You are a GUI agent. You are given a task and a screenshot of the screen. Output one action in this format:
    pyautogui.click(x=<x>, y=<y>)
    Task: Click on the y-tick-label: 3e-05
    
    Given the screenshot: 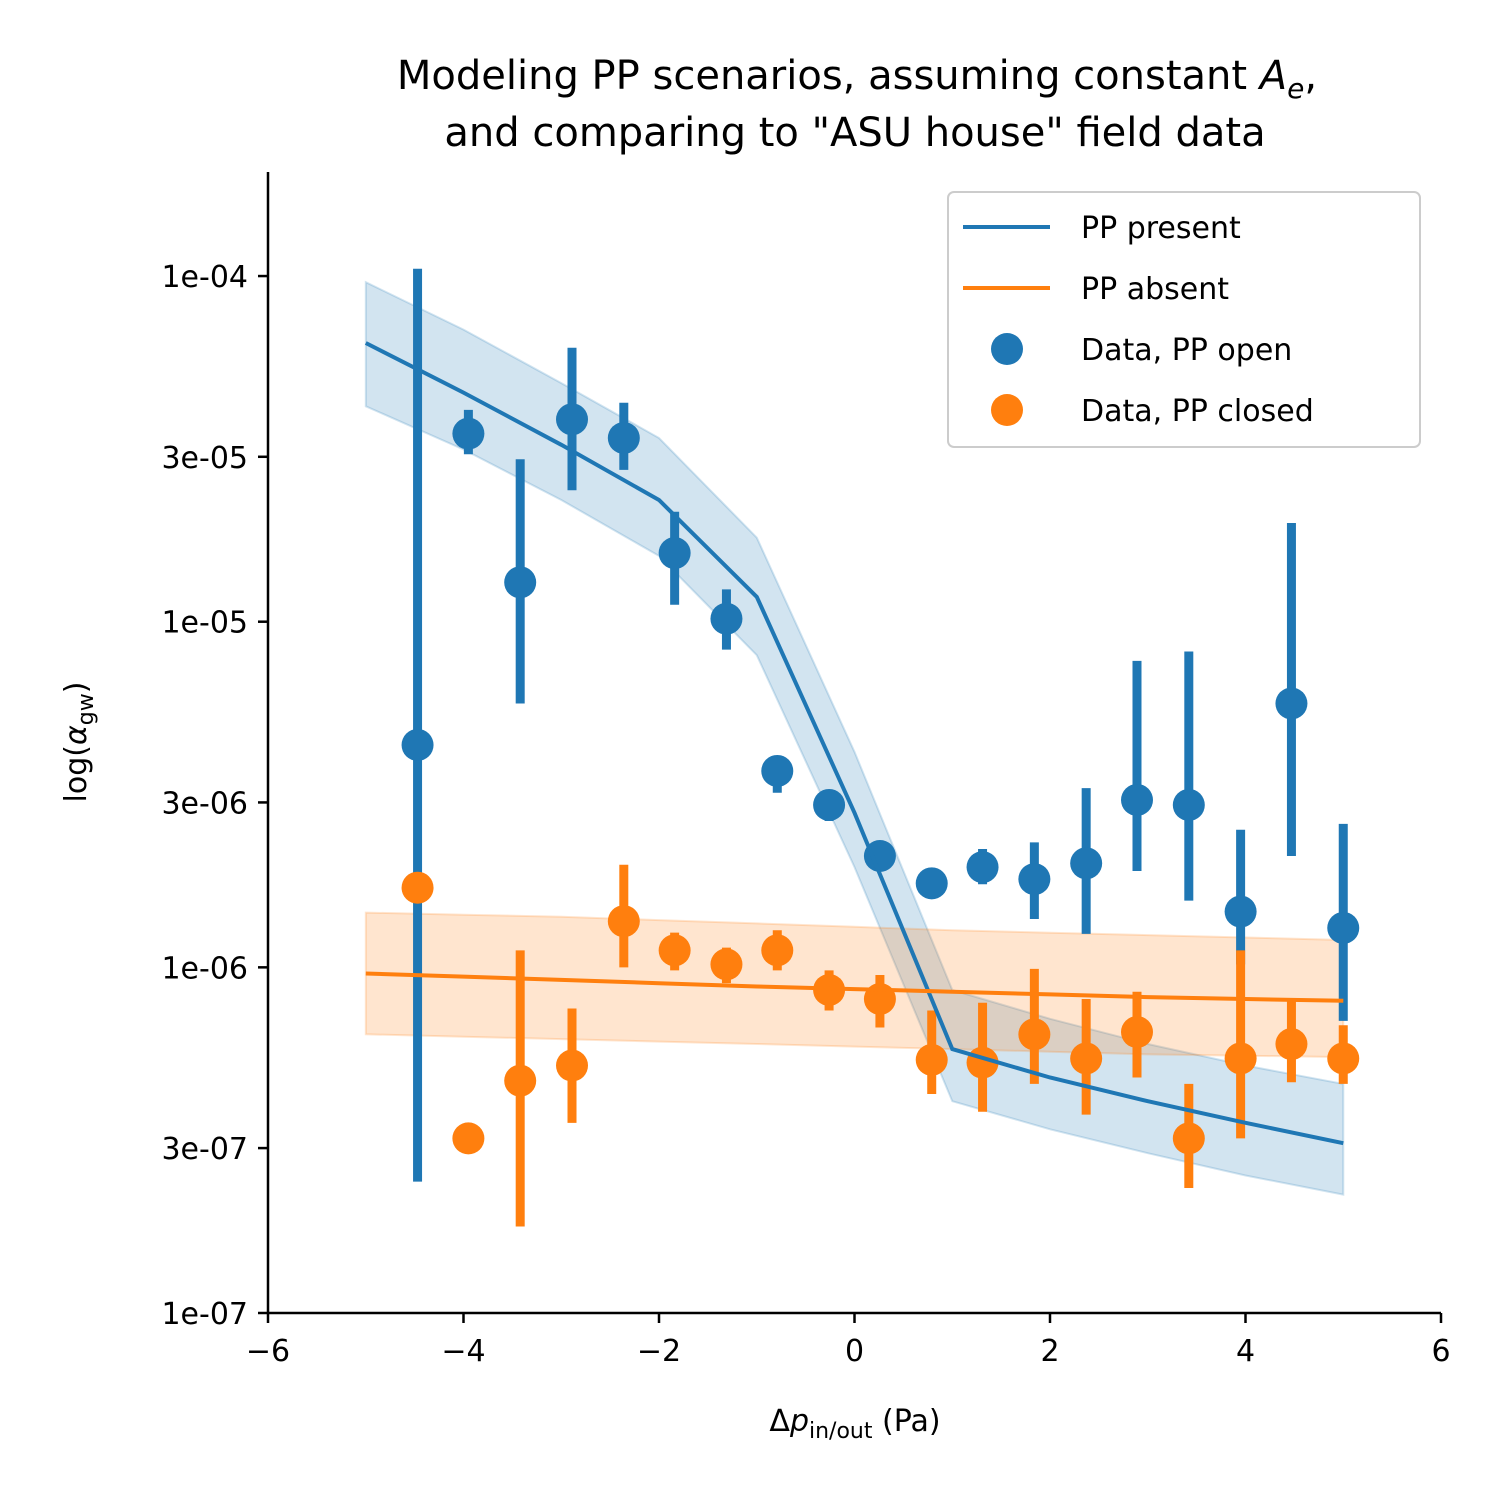 What is the action you would take?
    pyautogui.click(x=204, y=458)
    